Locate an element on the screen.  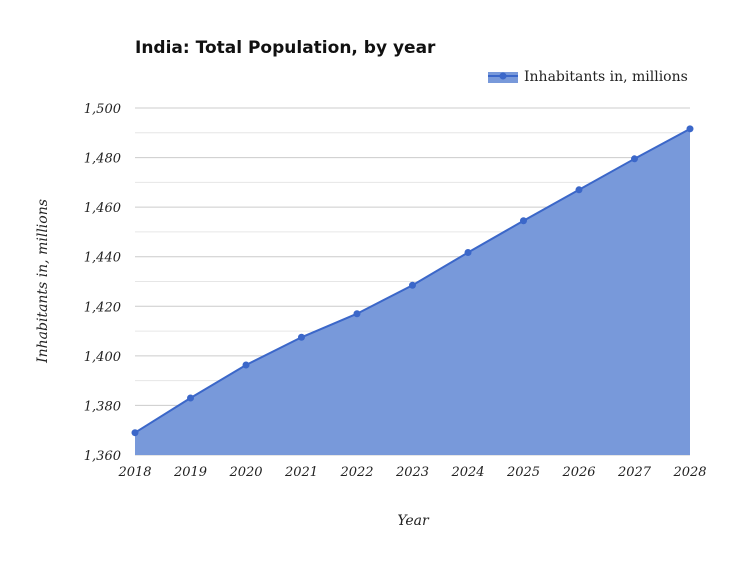
x-tick-label: 2018 is located at coordinates (134, 472).